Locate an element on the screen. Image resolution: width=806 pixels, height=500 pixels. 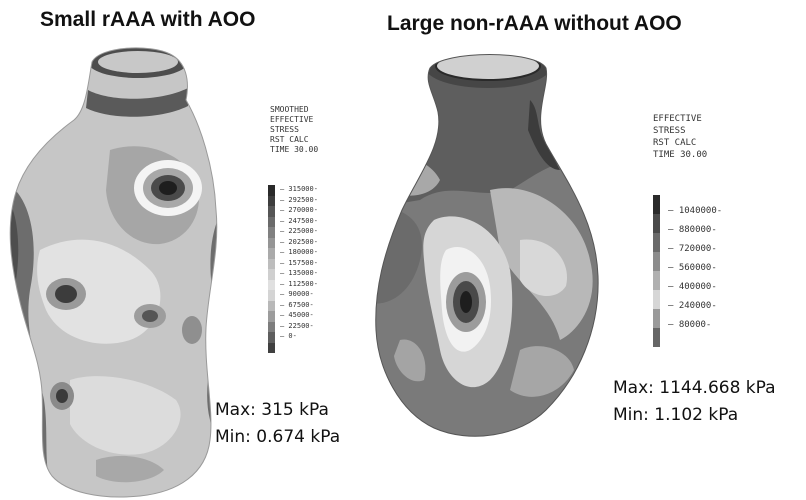
scale-tick-label: – 270000- is located at coordinates (299, 210).